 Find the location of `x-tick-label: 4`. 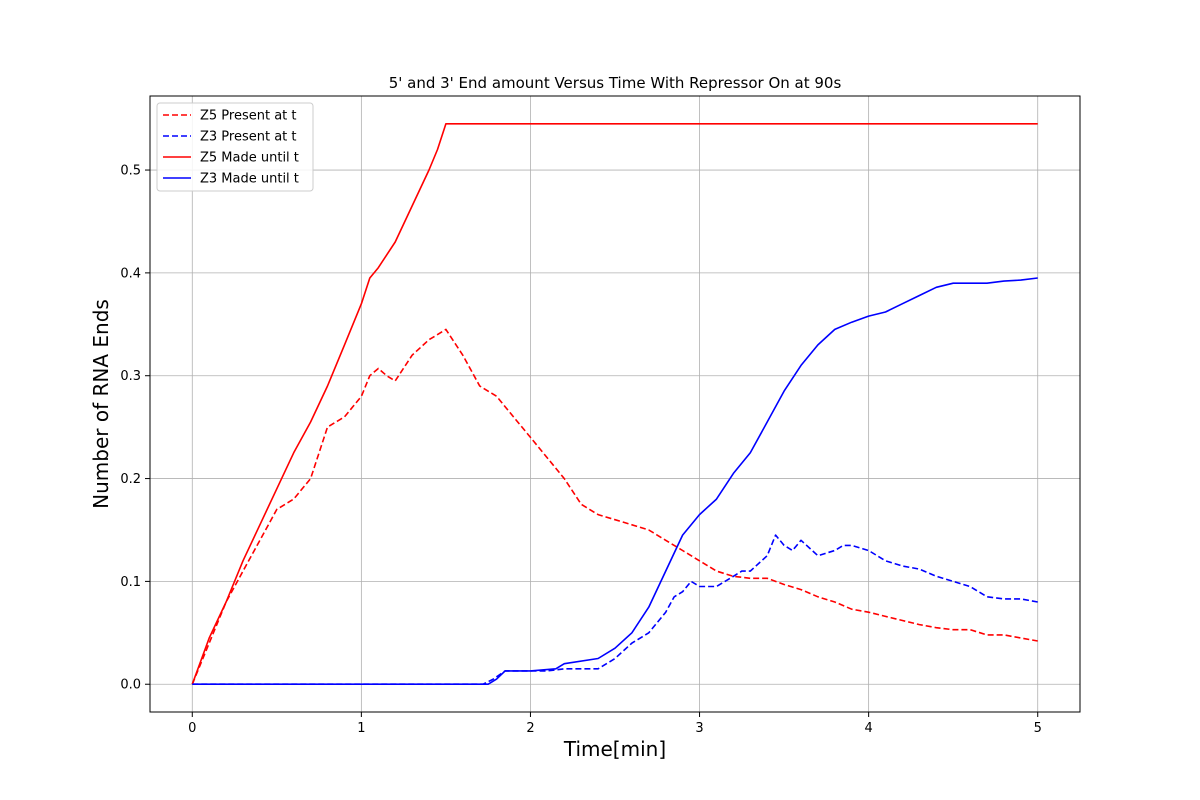

x-tick-label: 4 is located at coordinates (868, 728).